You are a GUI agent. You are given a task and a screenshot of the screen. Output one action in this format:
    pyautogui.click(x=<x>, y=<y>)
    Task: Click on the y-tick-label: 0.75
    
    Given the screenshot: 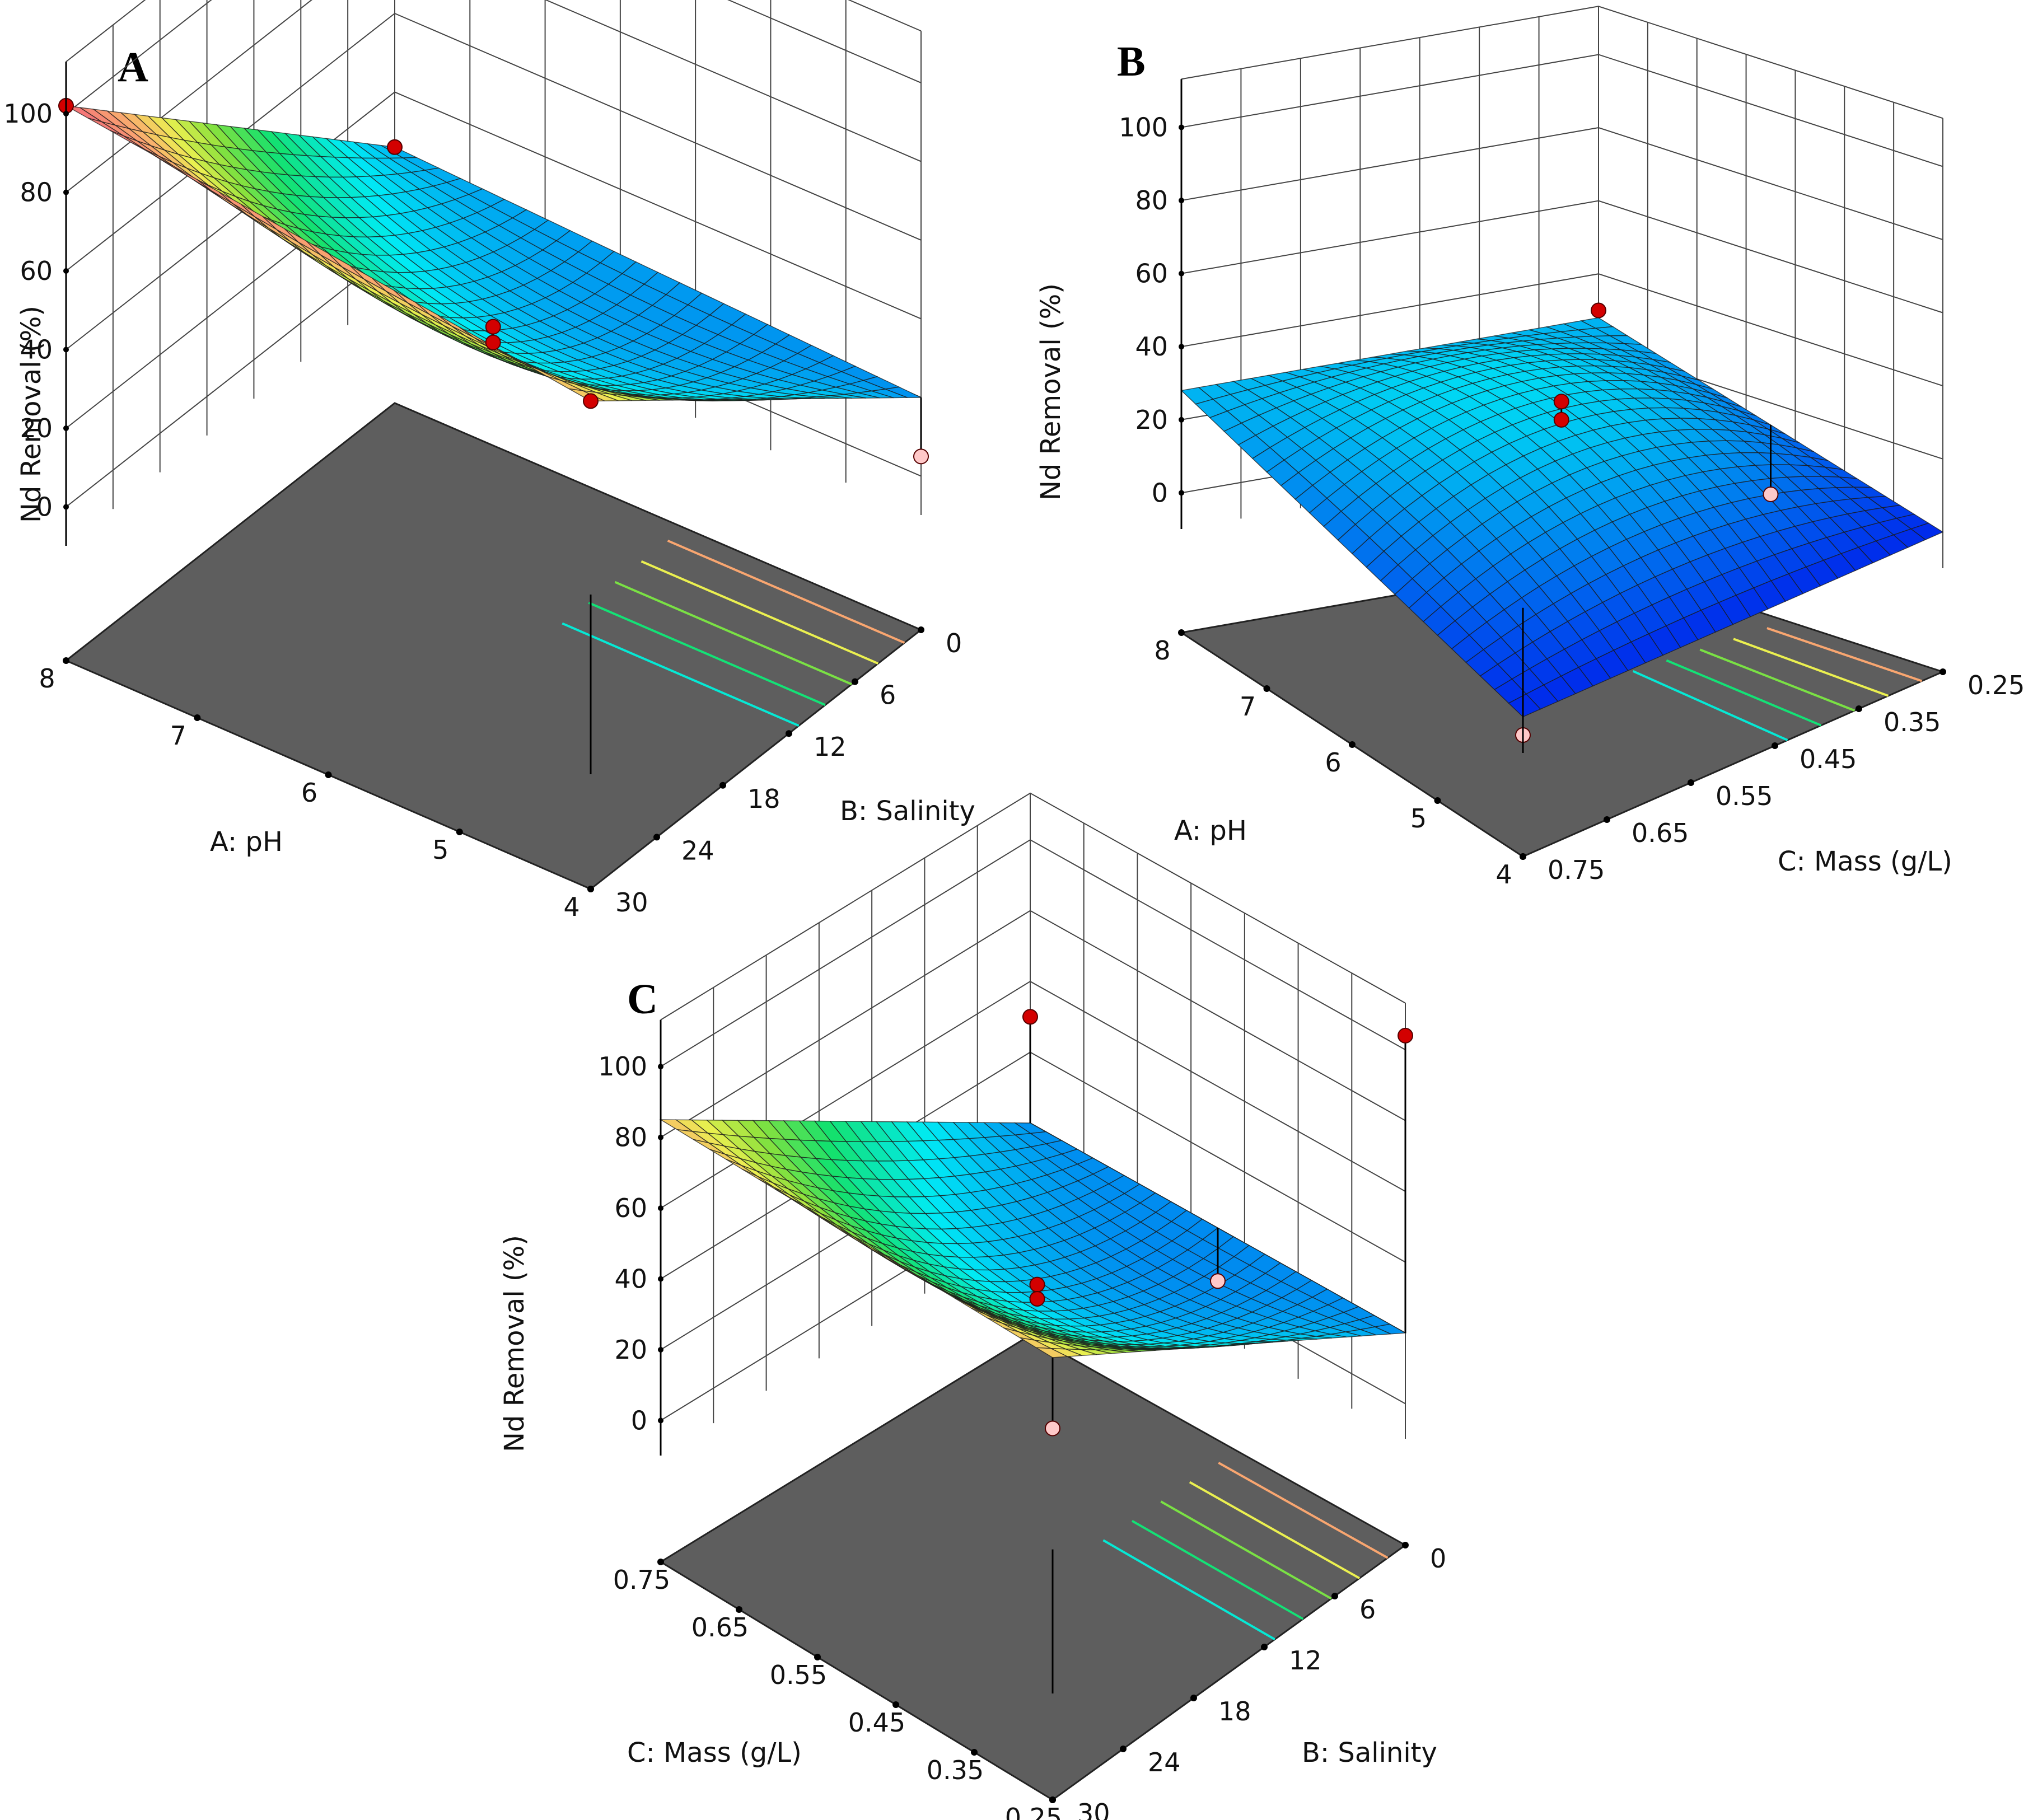 What is the action you would take?
    pyautogui.click(x=1576, y=870)
    